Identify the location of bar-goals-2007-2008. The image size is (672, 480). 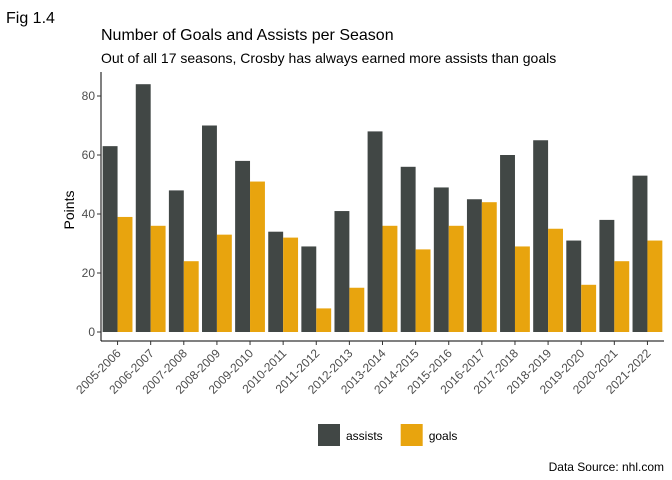
(191, 296).